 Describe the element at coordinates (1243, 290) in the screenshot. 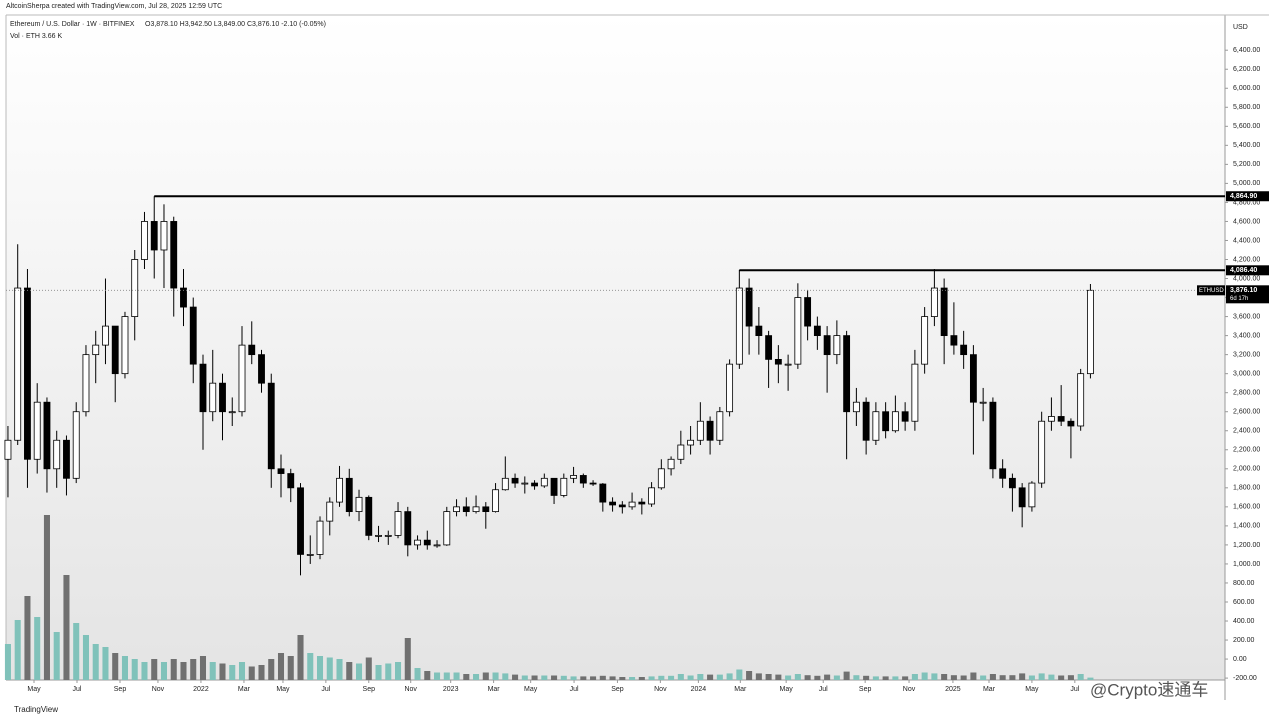

I see `last-price-label: 3,876.10` at that location.